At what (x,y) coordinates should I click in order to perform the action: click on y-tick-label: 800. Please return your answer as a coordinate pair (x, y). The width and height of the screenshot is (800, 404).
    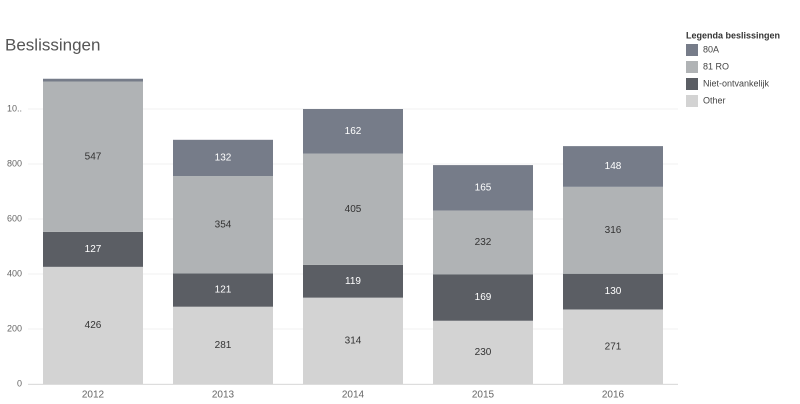
    Looking at the image, I should click on (14, 163).